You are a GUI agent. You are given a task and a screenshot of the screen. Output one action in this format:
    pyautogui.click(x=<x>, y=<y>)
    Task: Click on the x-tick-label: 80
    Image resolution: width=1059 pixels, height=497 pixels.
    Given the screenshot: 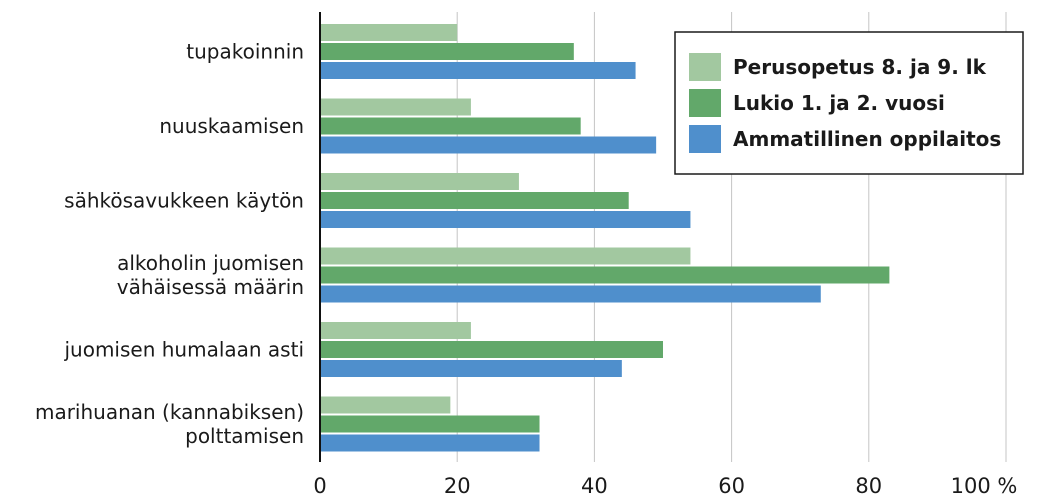 What is the action you would take?
    pyautogui.click(x=868, y=485)
    